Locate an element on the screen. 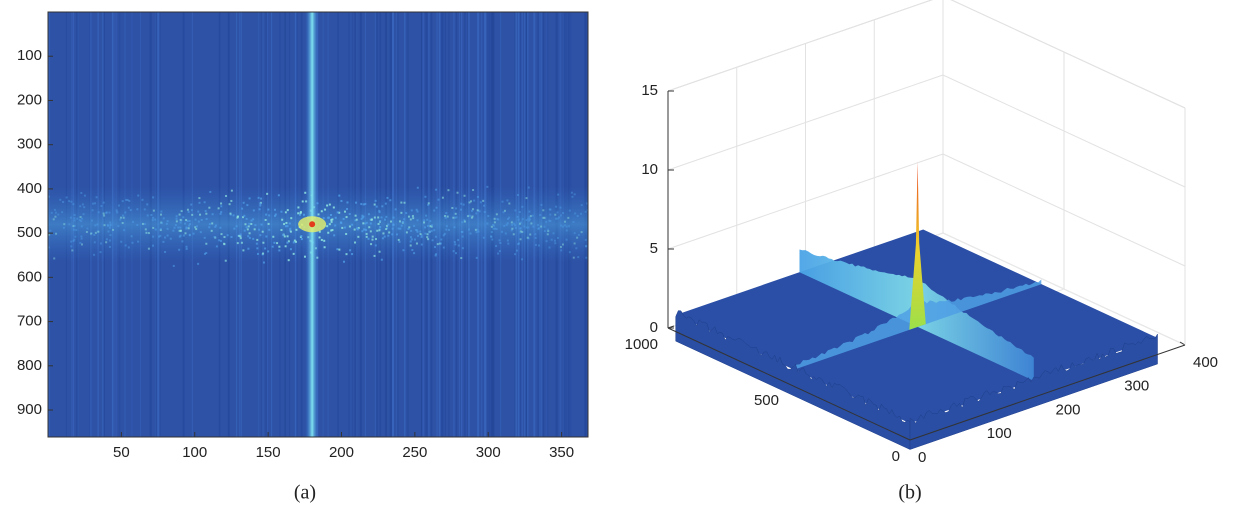 The width and height of the screenshot is (1260, 512). x-tick-label: 100 is located at coordinates (194, 452).